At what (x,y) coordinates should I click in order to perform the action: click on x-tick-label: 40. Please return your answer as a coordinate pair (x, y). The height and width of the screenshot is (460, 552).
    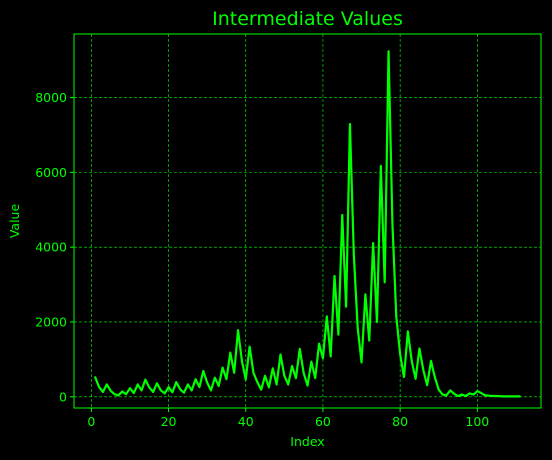
    Looking at the image, I should click on (246, 421).